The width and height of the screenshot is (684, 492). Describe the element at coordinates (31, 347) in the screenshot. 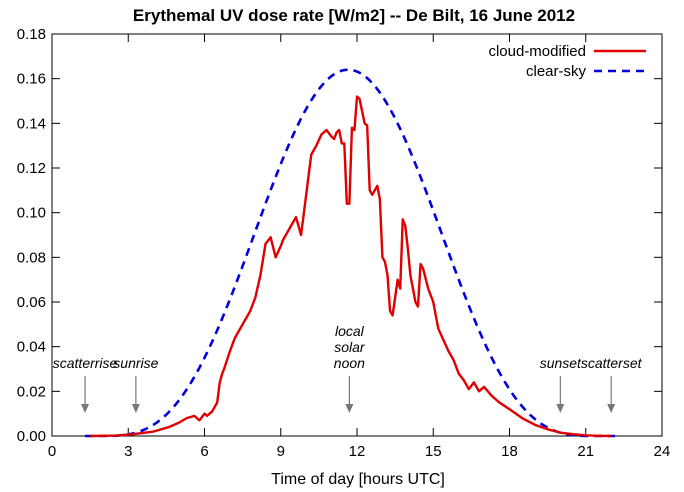

I see `y-tick-label-2: 0.04` at that location.